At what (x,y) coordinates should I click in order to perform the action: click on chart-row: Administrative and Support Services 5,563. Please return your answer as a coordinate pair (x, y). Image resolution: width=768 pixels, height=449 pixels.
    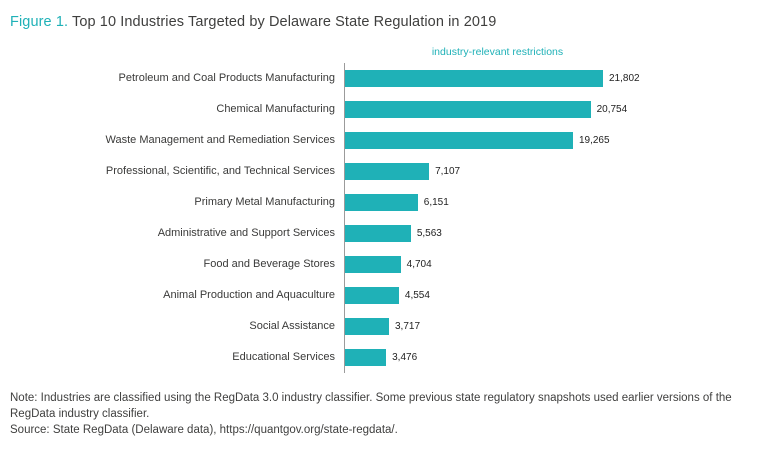
    Looking at the image, I should click on (384, 233).